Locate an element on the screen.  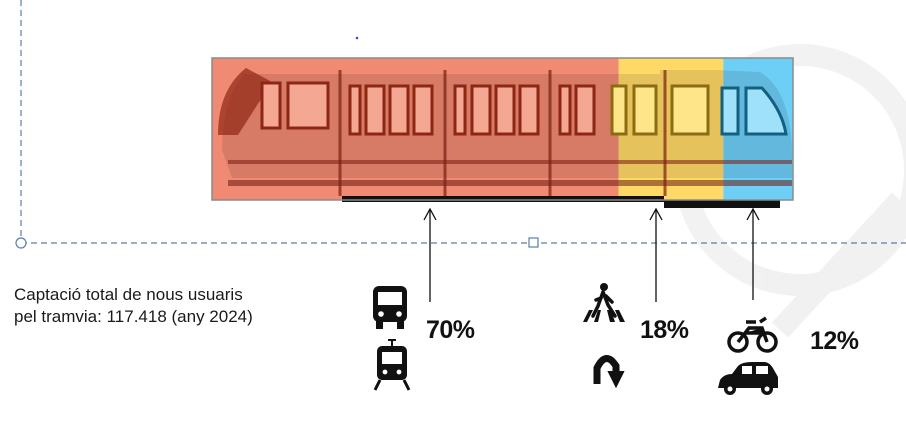
u-turn-icon is located at coordinates (609, 372).